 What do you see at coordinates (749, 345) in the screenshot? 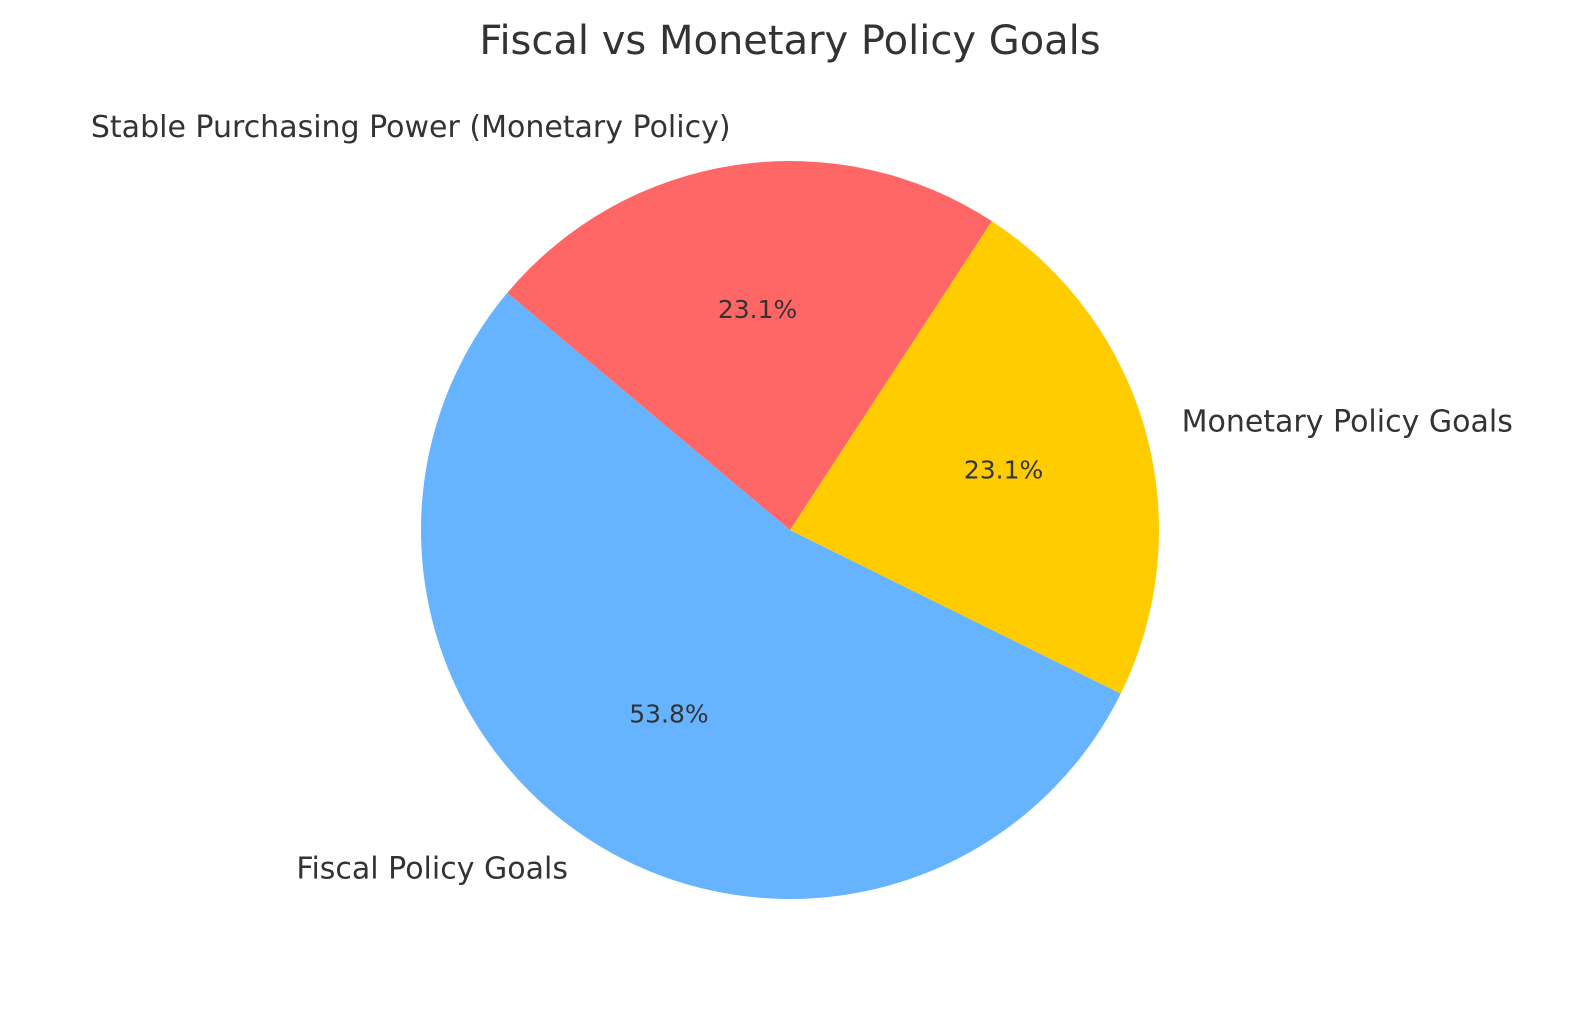
I see `pie-slice-stable-purchasing-power-monetary-policy` at bounding box center [749, 345].